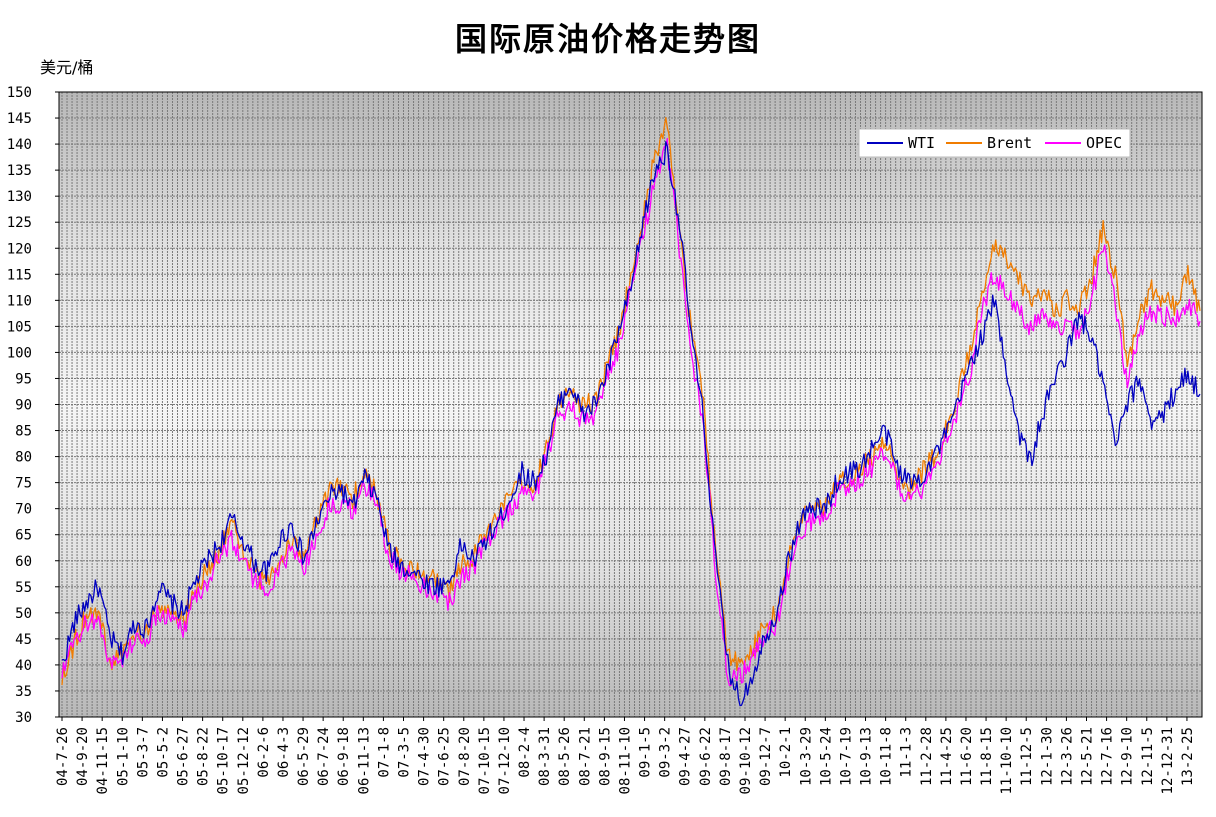 Image resolution: width=1216 pixels, height=817 pixels. I want to click on y-tick-label: 150, so click(19, 93).